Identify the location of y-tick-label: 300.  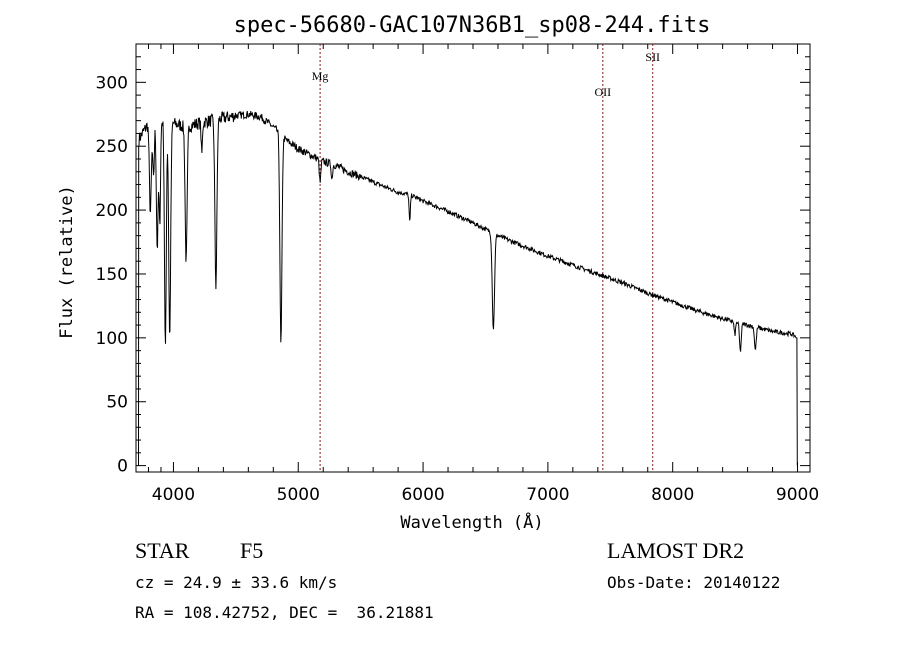
(112, 83).